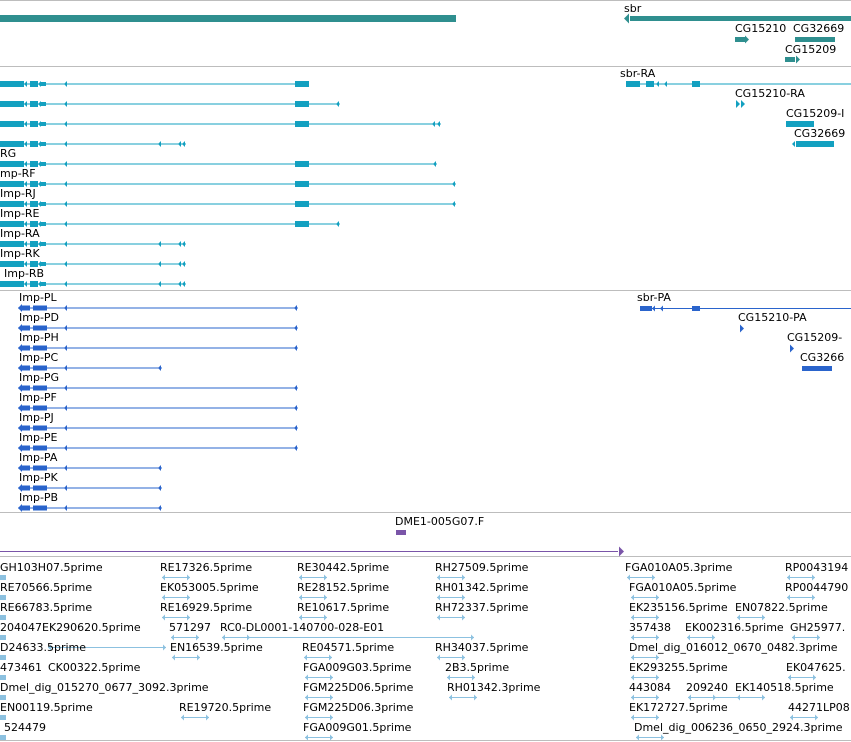 The height and width of the screenshot is (742, 851). Describe the element at coordinates (477, 667) in the screenshot. I see `feature-label: 2B3.5prime` at that location.